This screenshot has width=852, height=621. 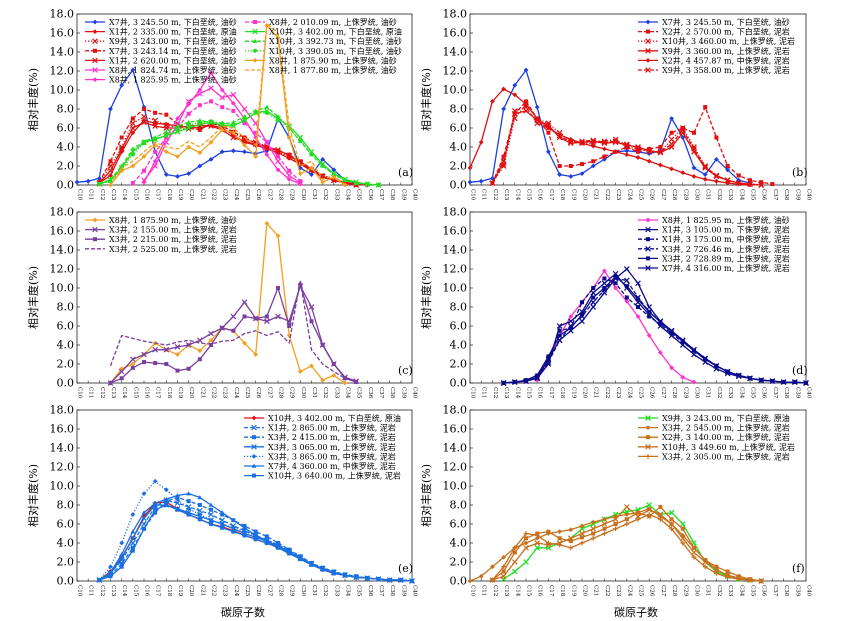 What do you see at coordinates (191, 393) in the screenshot?
I see `x-tick-label: C20` at bounding box center [191, 393].